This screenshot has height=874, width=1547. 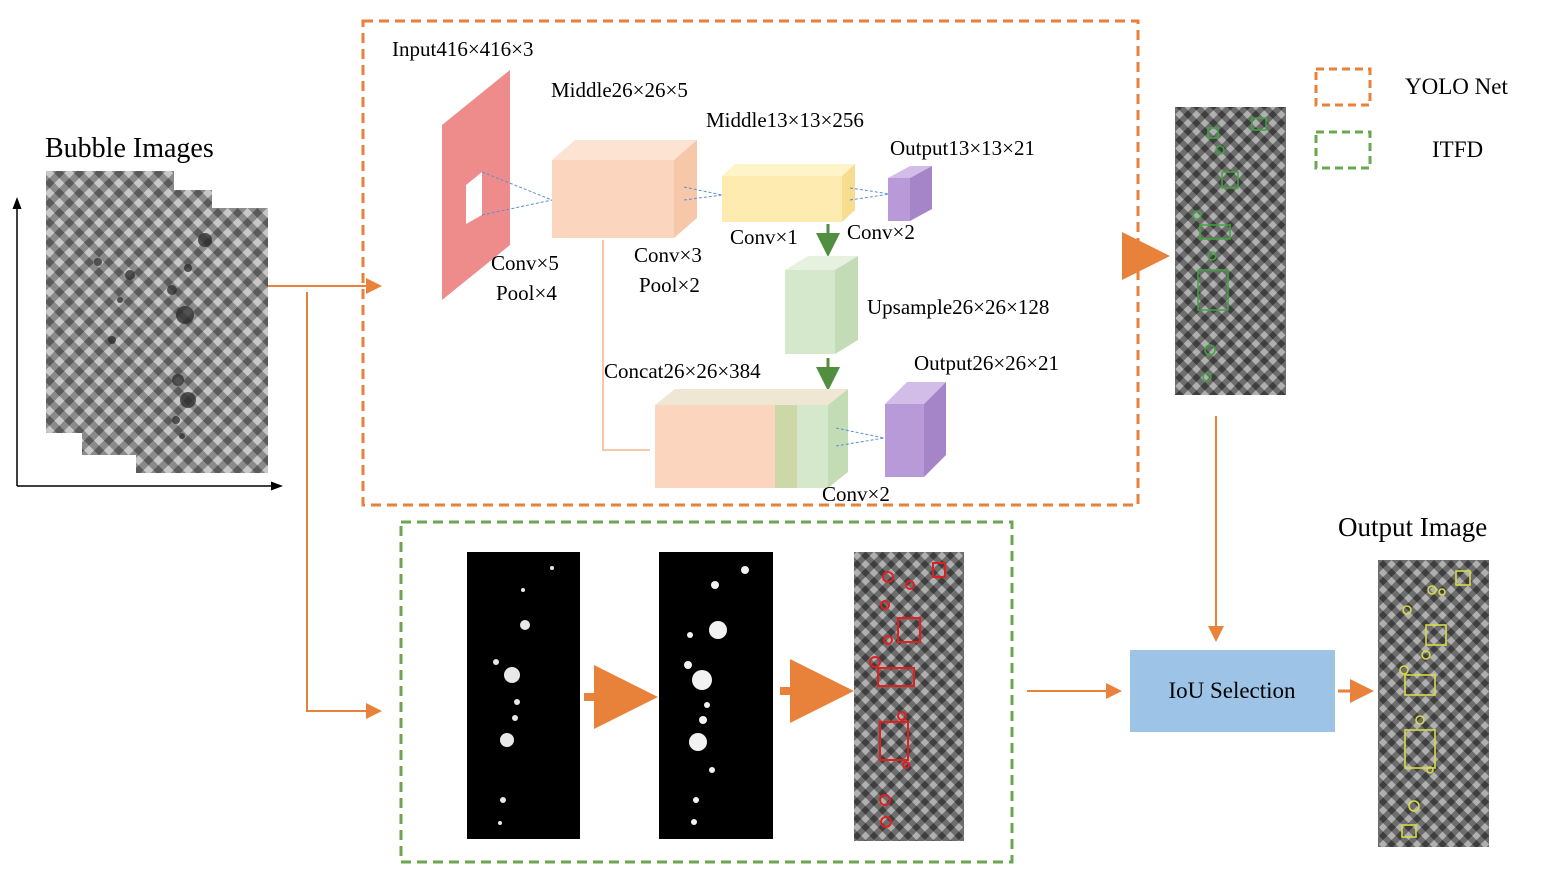 What do you see at coordinates (785, 120) in the screenshot?
I see `middle2-label: Middle13×13×256` at bounding box center [785, 120].